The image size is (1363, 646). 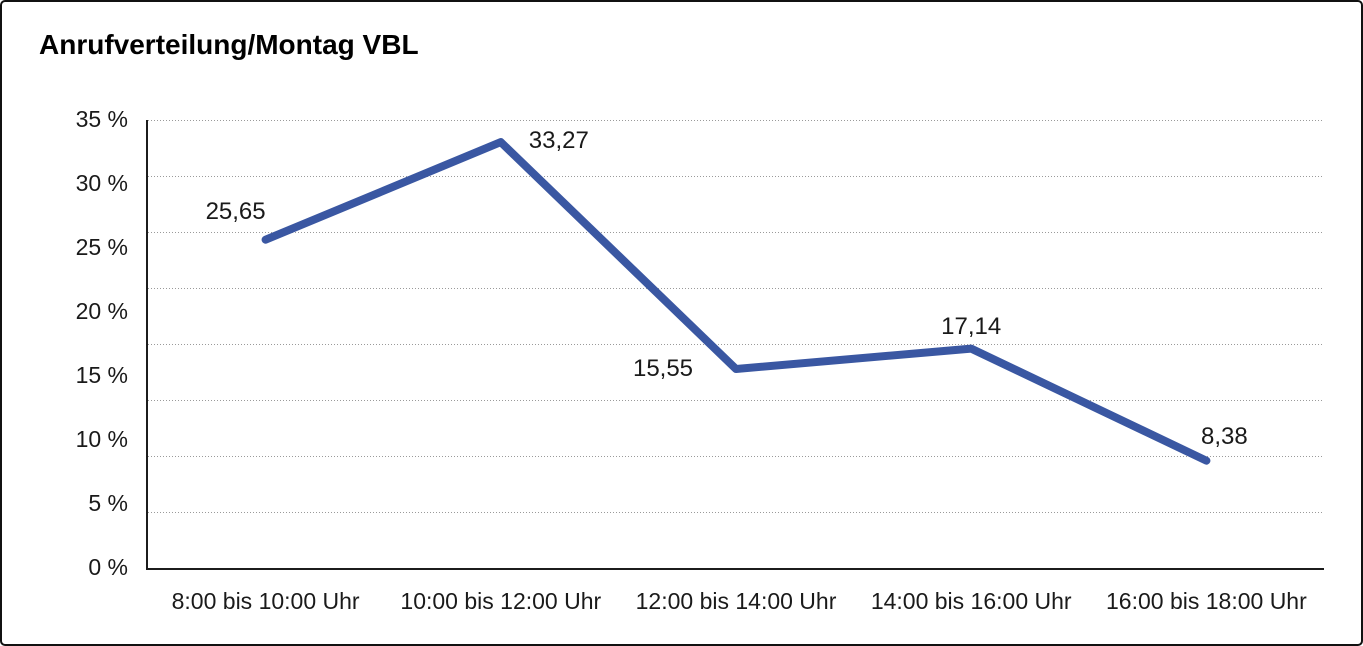 What do you see at coordinates (663, 368) in the screenshot?
I see `data-value-label: 15,55` at bounding box center [663, 368].